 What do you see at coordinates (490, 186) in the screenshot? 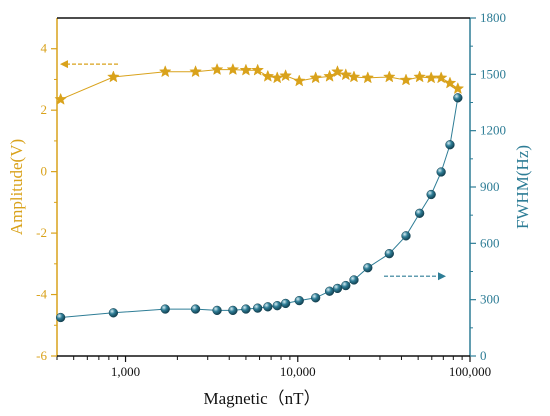
I see `right-y-tick-label: 900` at bounding box center [490, 186].